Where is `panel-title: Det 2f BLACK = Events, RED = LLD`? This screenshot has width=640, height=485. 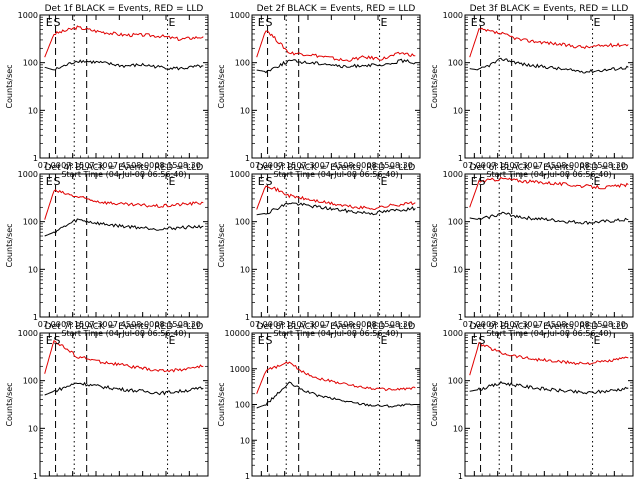 panel-title: Det 2f BLACK = Events, RED = LLD is located at coordinates (336, 9).